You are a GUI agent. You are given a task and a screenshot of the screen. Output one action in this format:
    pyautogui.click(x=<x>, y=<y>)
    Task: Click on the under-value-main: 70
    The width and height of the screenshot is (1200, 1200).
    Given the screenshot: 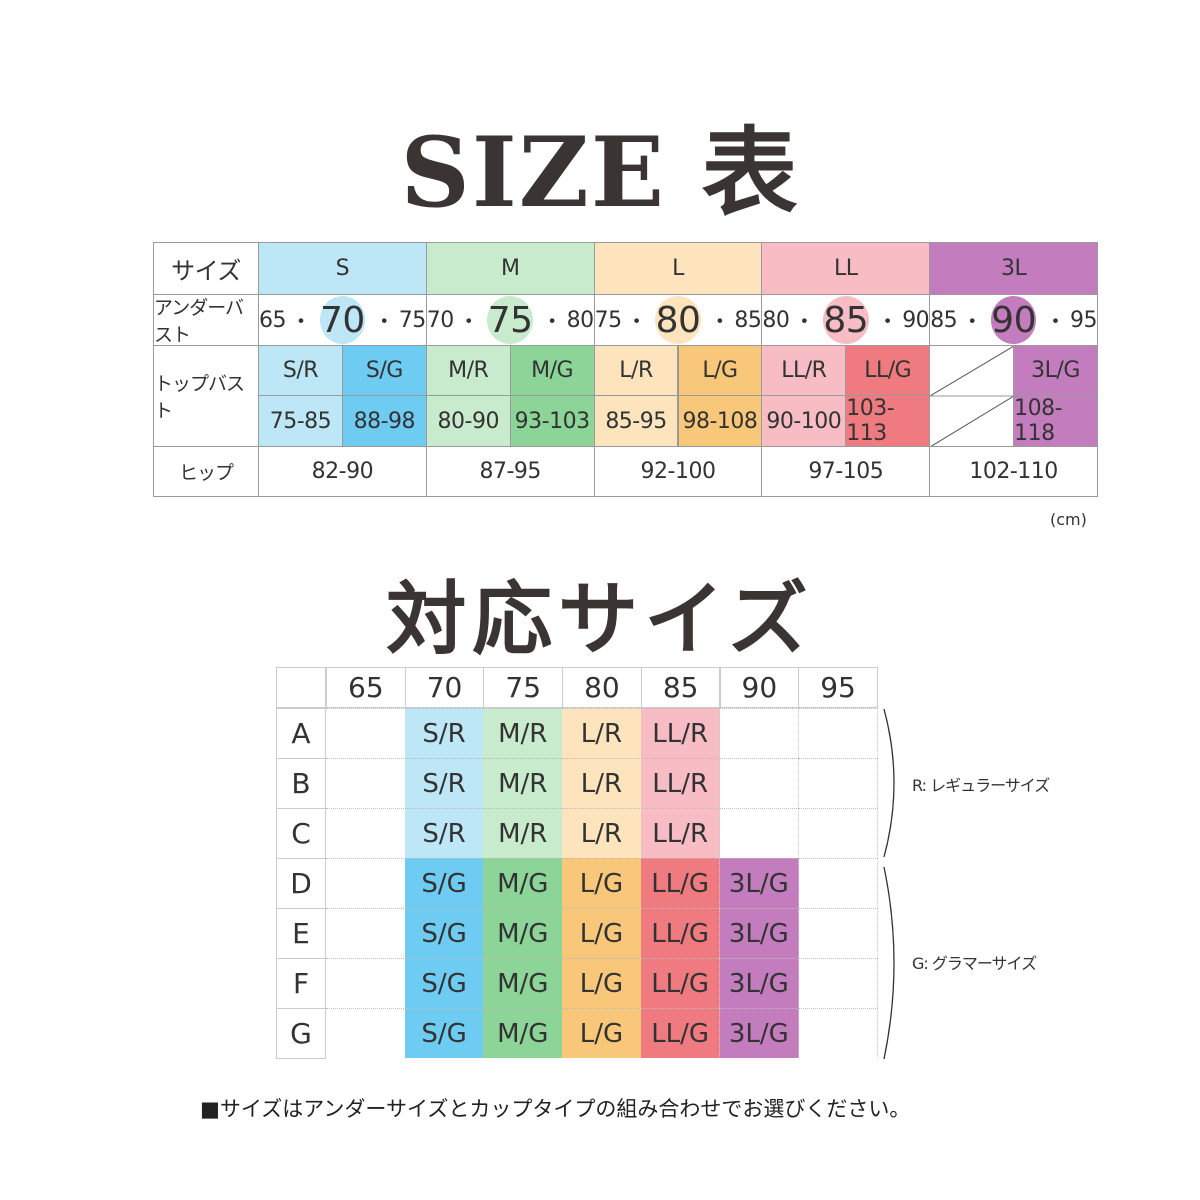 What is the action you would take?
    pyautogui.click(x=342, y=320)
    